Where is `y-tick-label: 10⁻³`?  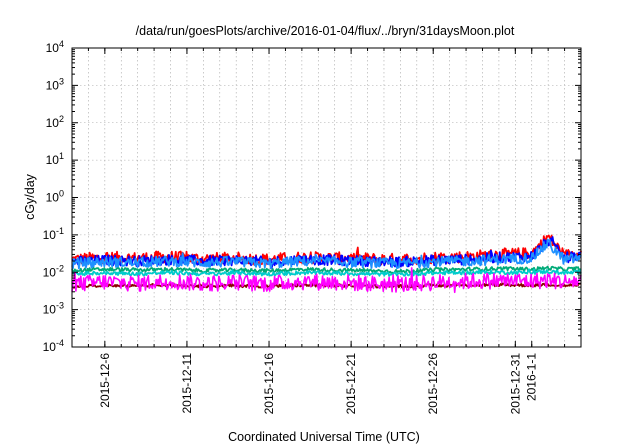
y-tick-label: 10⁻³ is located at coordinates (53, 309).